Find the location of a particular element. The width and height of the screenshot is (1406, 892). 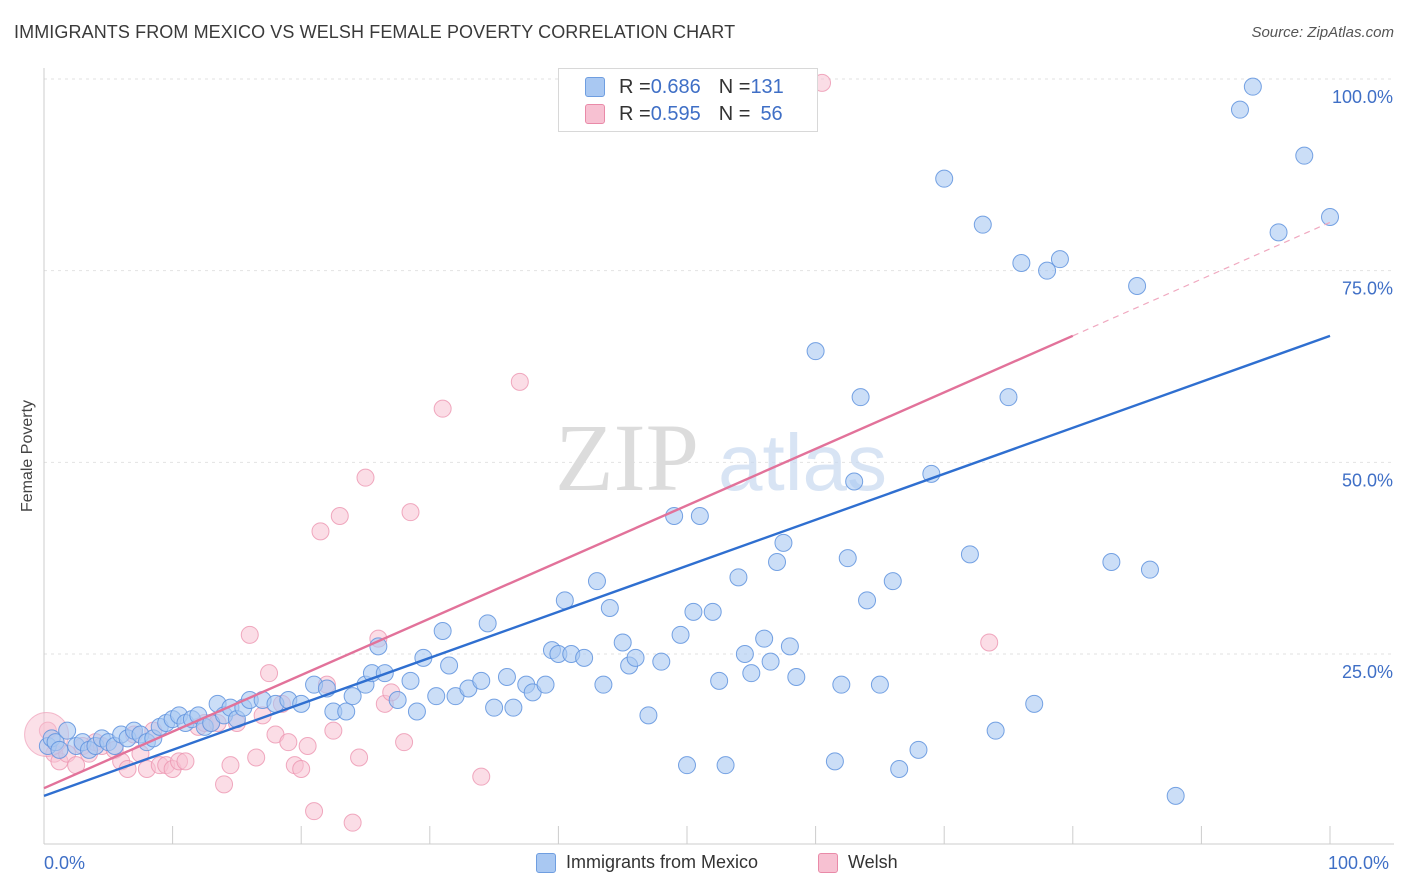

legend-item-mexico: Immigrants from Mexico is located at coordinates (647, 862).